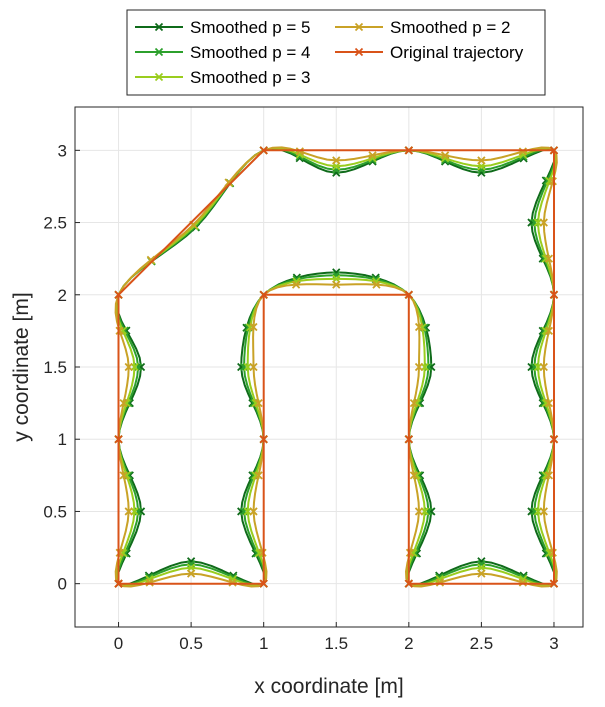 This screenshot has width=605, height=707. Describe the element at coordinates (62, 295) in the screenshot. I see `y-tick-label: 2` at that location.